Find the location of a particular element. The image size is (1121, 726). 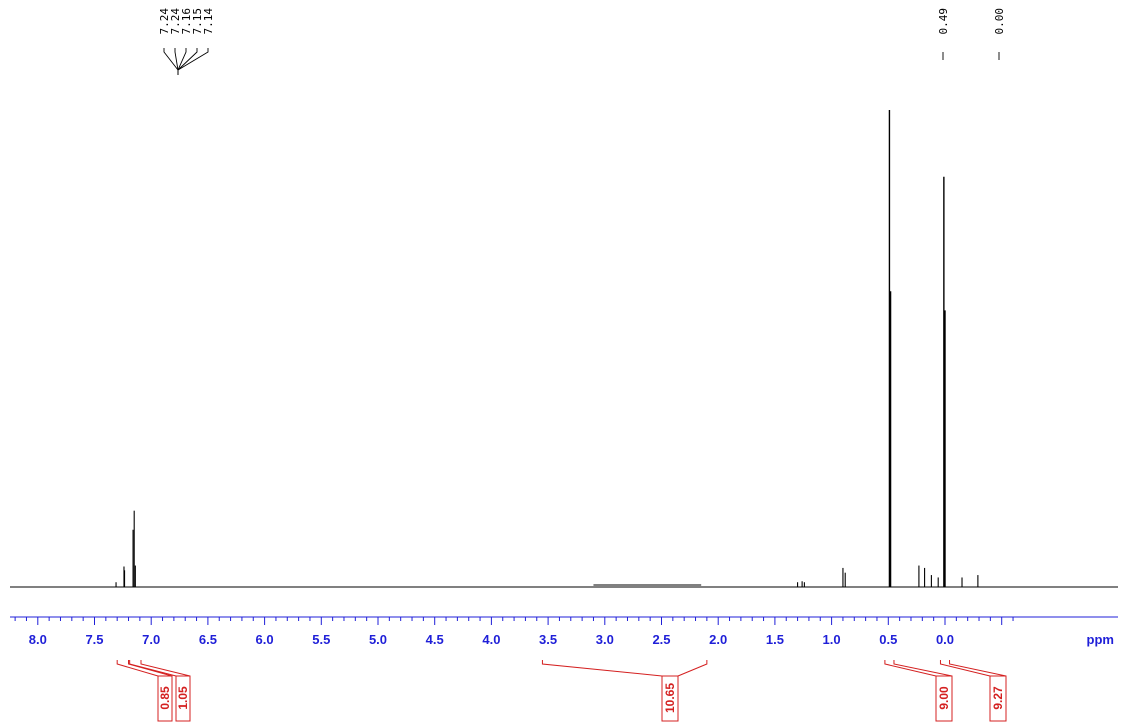

peak-label: 7.15 is located at coordinates (197, 21).